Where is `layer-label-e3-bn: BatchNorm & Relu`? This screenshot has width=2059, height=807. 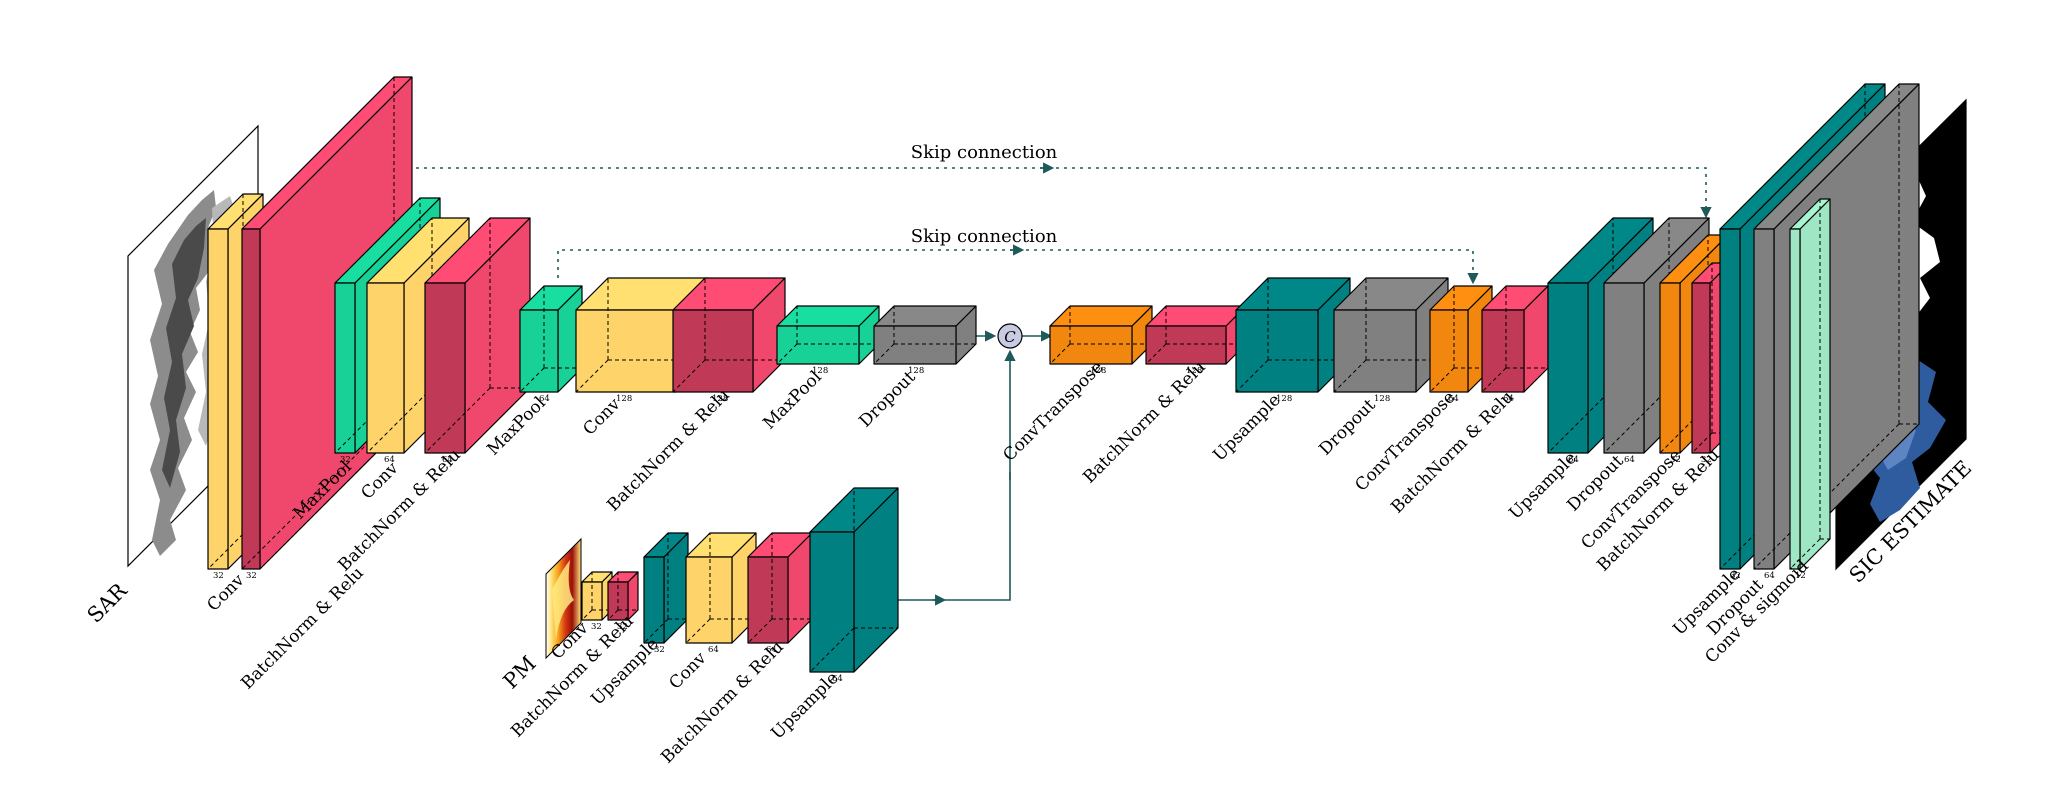
layer-label-e3-bn: BatchNorm & Relu is located at coordinates (668, 450).